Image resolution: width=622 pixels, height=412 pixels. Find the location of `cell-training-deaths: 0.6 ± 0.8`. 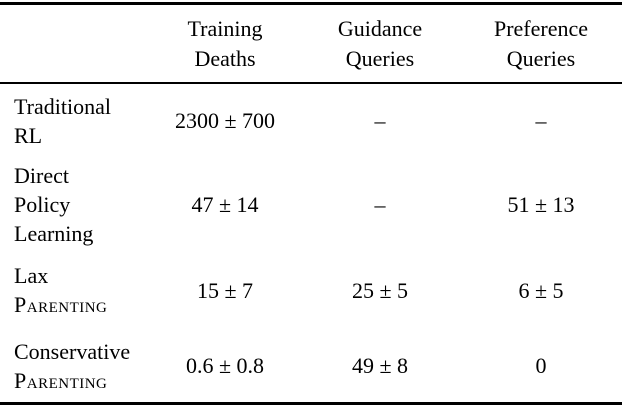

cell-training-deaths: 0.6 ± 0.8 is located at coordinates (225, 365).